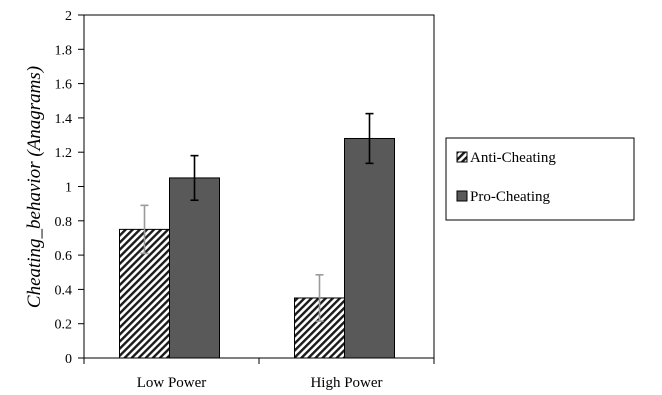 Image resolution: width=662 pixels, height=395 pixels. I want to click on y-axis-ticks: 0 0.2 0.4 0.6 0.8 1 1.2 1.4 1.6 1.8 2, so click(69, 188).